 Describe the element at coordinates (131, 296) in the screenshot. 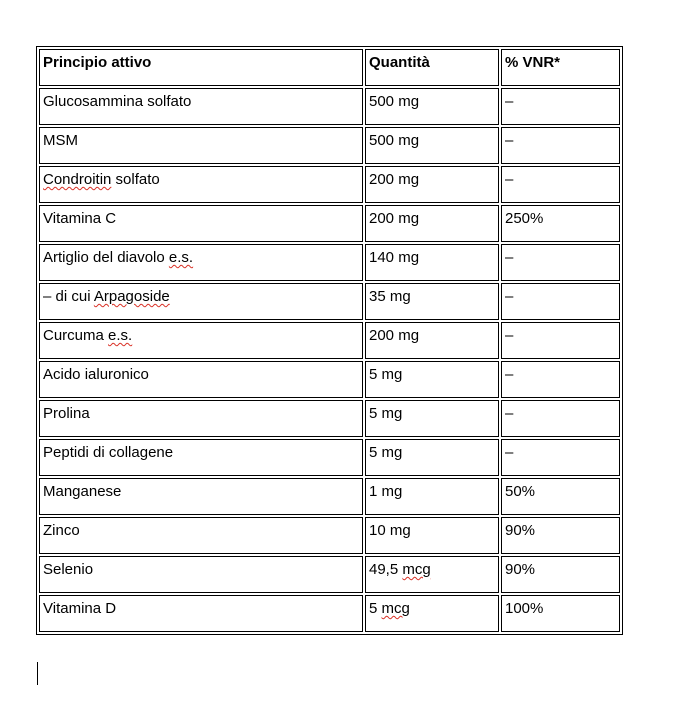

I see `misspelled-text: Arpagoside` at that location.